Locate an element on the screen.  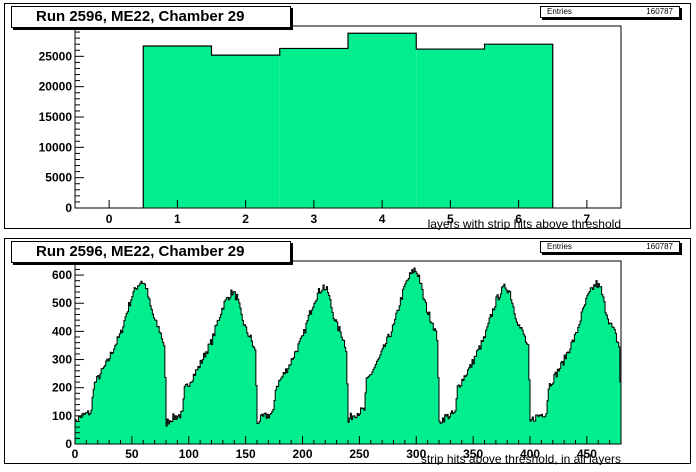
top-stats-value: 160787 is located at coordinates (659, 11).